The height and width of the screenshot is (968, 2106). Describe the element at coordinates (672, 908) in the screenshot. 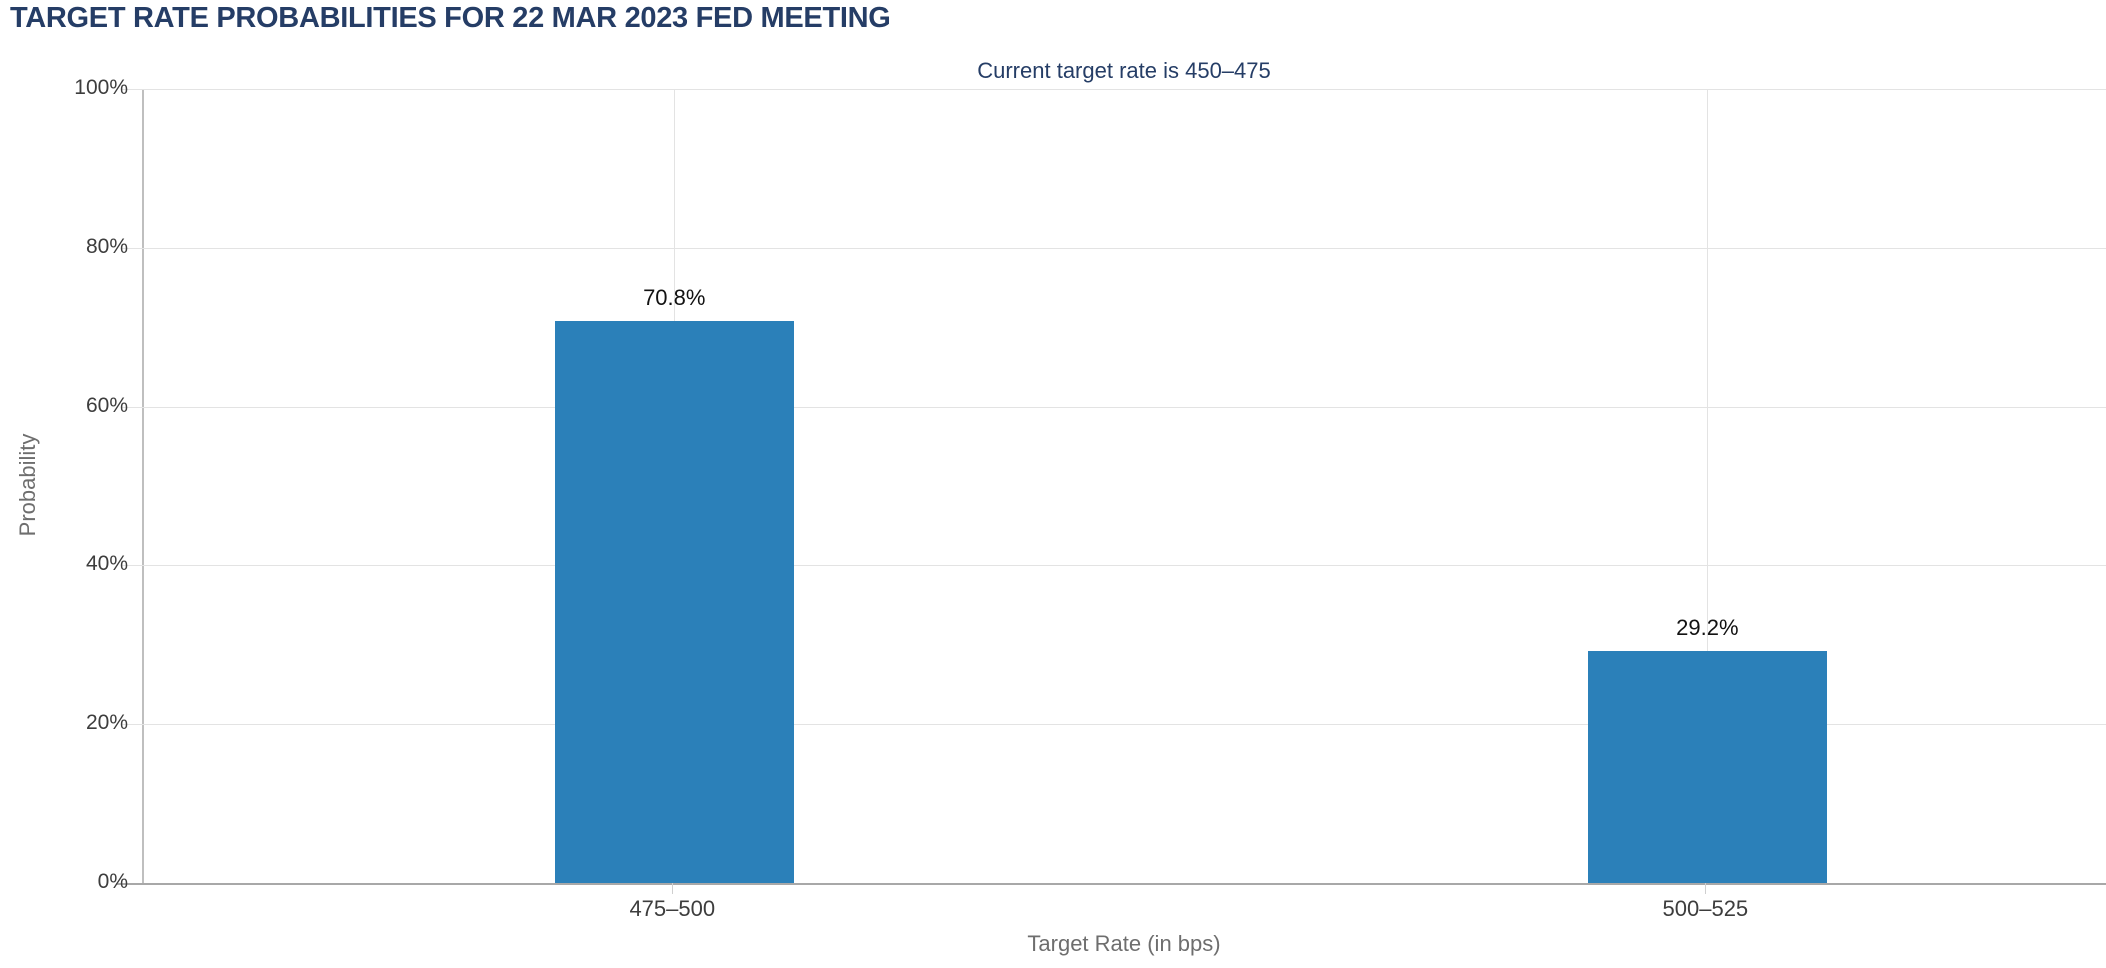

I see `x-tick-label: 475–500` at that location.